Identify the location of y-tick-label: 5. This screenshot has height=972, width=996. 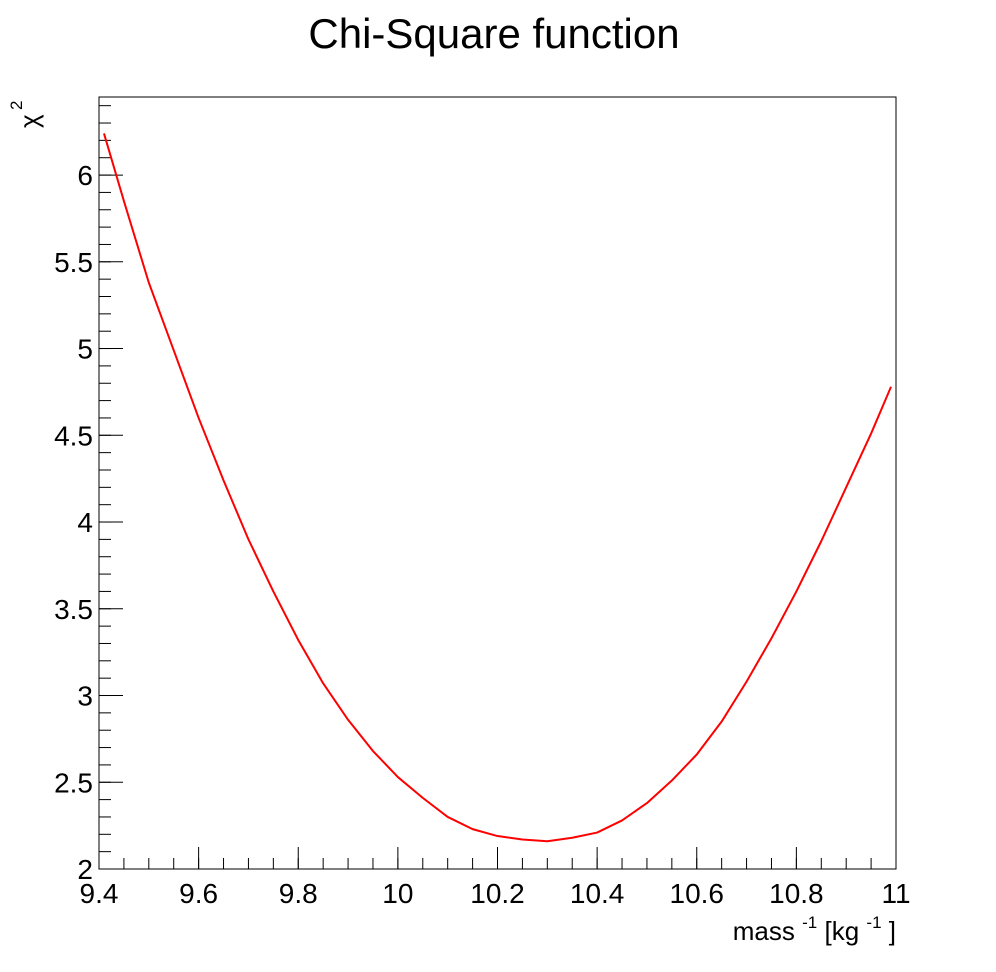
(85, 349).